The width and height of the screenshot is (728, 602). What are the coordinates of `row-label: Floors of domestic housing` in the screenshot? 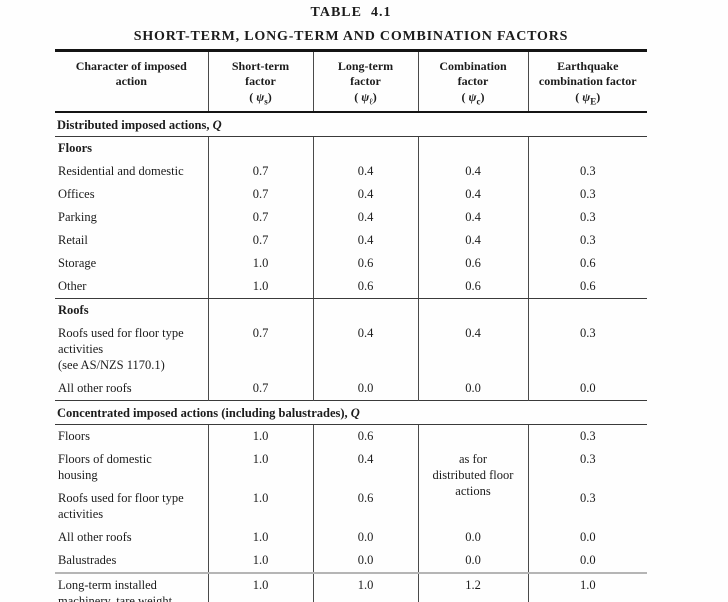 It's located at (105, 467).